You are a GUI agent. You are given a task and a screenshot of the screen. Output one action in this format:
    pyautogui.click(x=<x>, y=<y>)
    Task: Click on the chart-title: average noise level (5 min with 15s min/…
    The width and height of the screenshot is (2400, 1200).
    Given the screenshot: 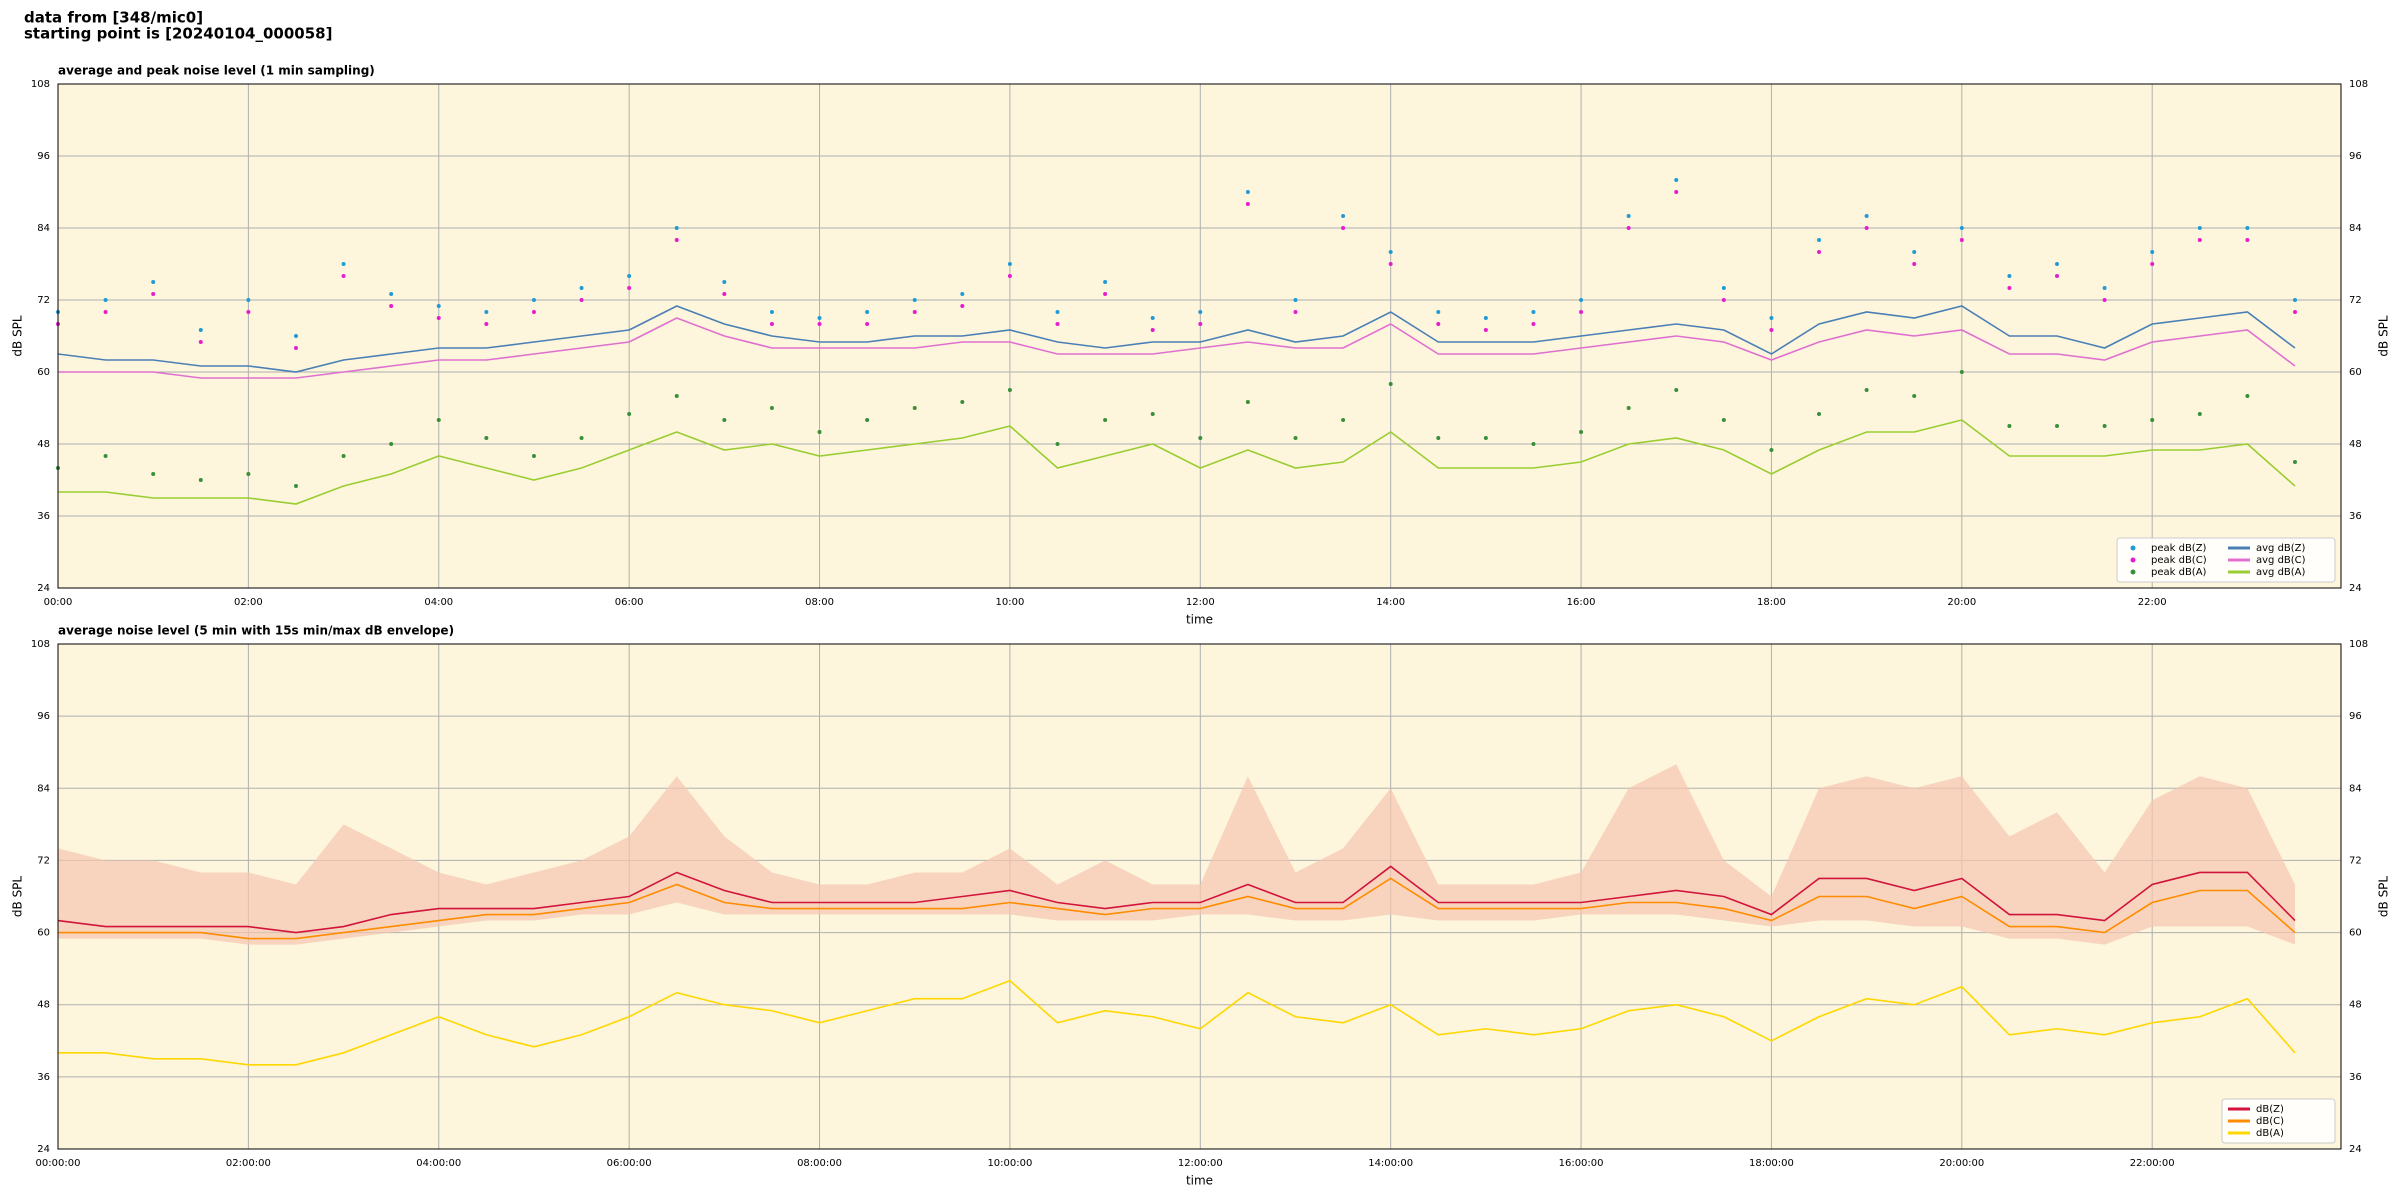 What is the action you would take?
    pyautogui.click(x=256, y=631)
    